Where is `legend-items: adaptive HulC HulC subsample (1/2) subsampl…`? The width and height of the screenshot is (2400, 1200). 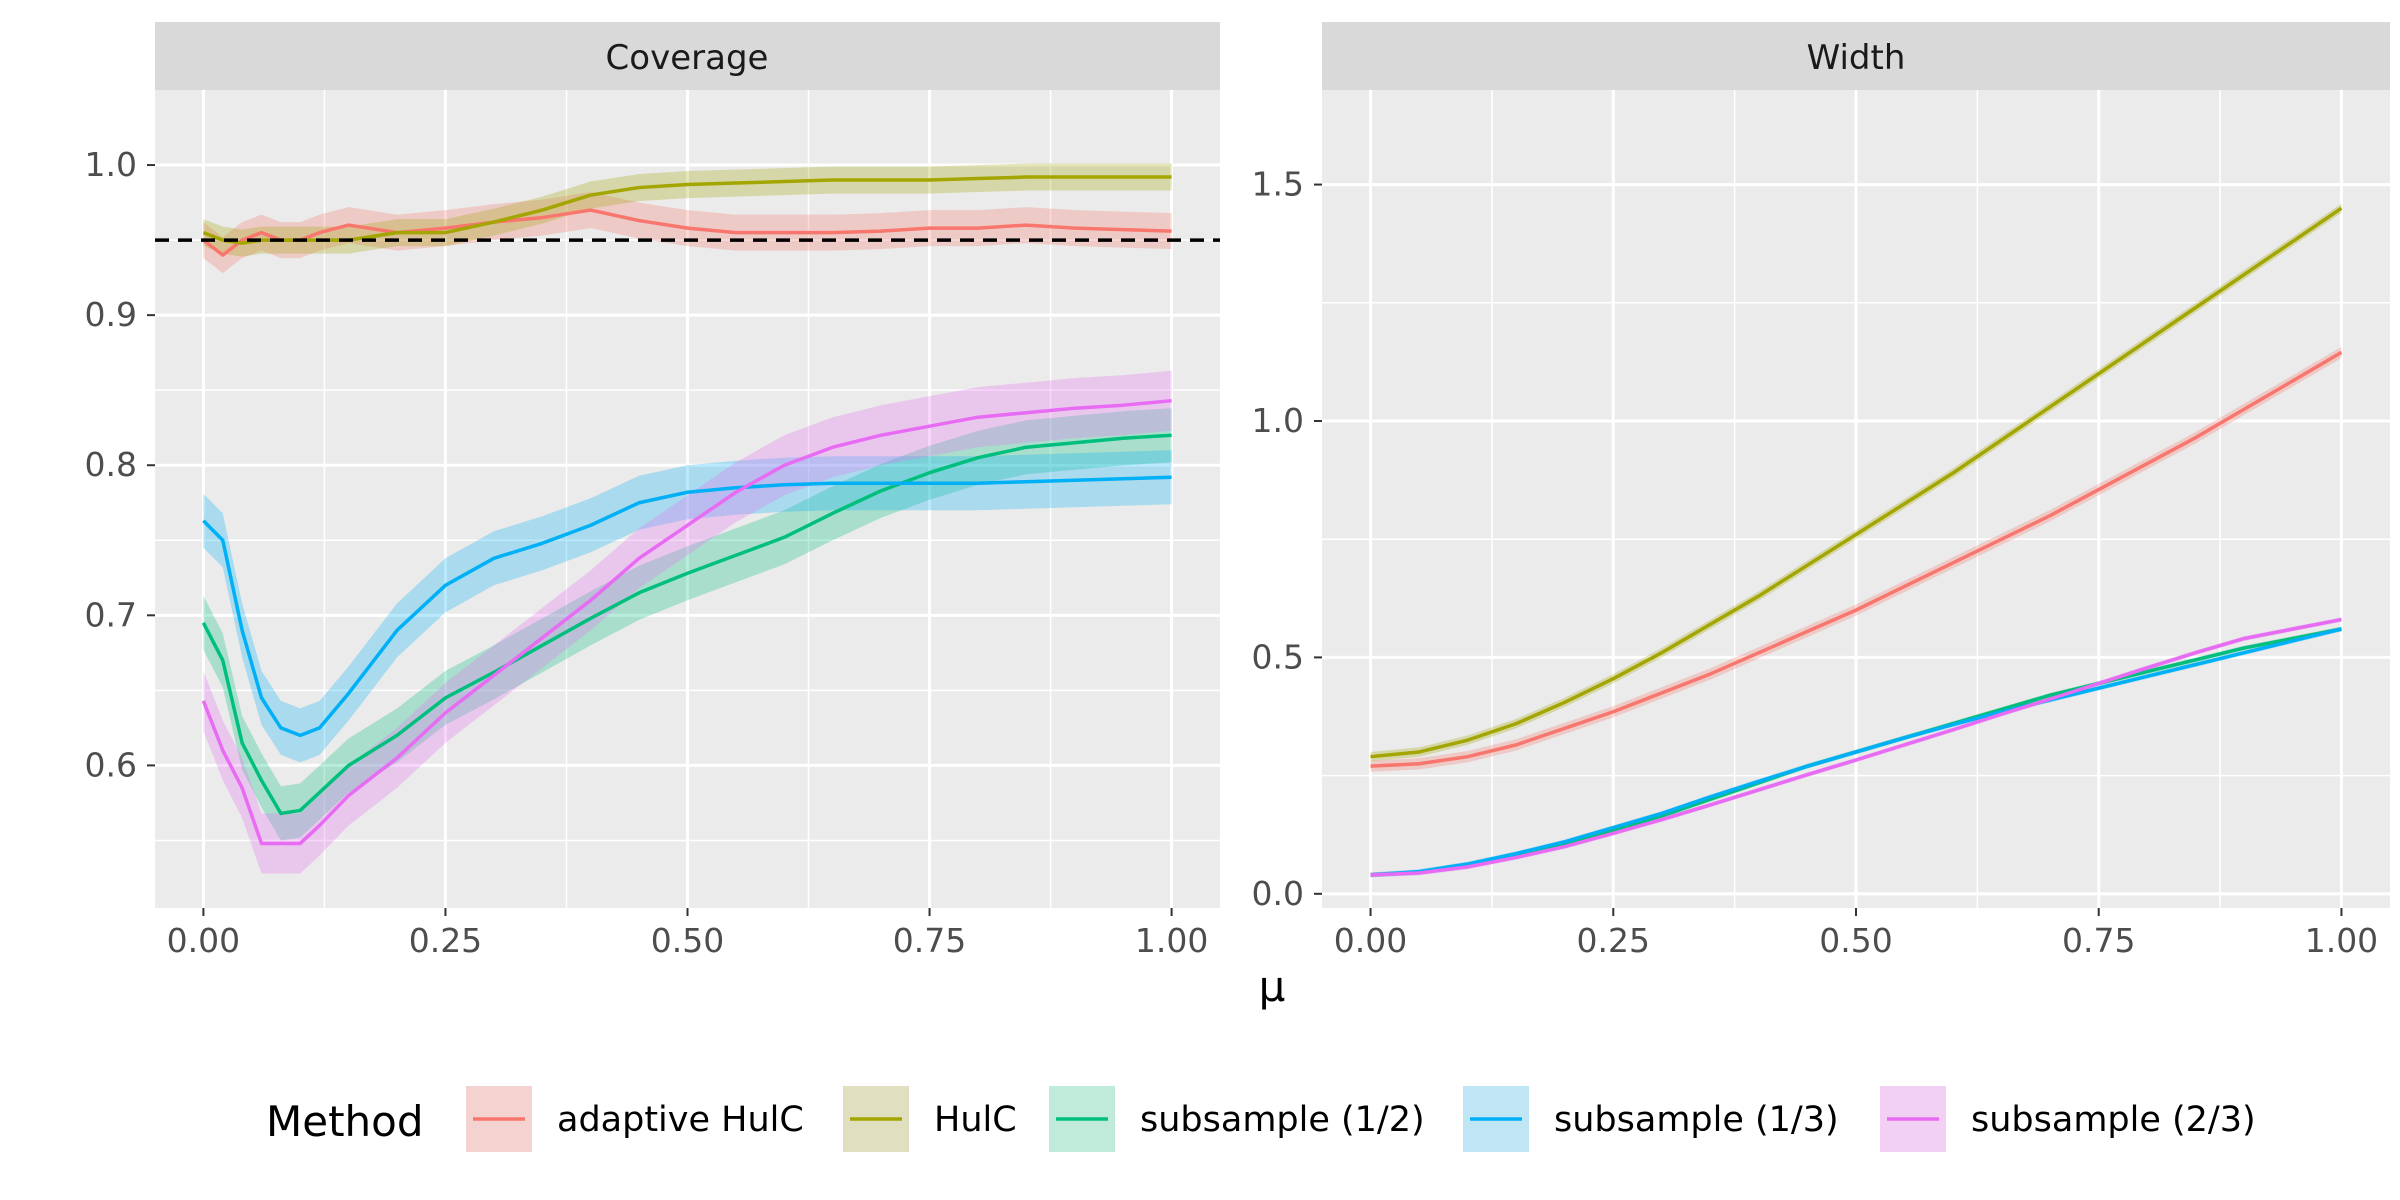
legend-items: adaptive HulC HulC subsample (1/2) subsampl… is located at coordinates (1360, 1119).